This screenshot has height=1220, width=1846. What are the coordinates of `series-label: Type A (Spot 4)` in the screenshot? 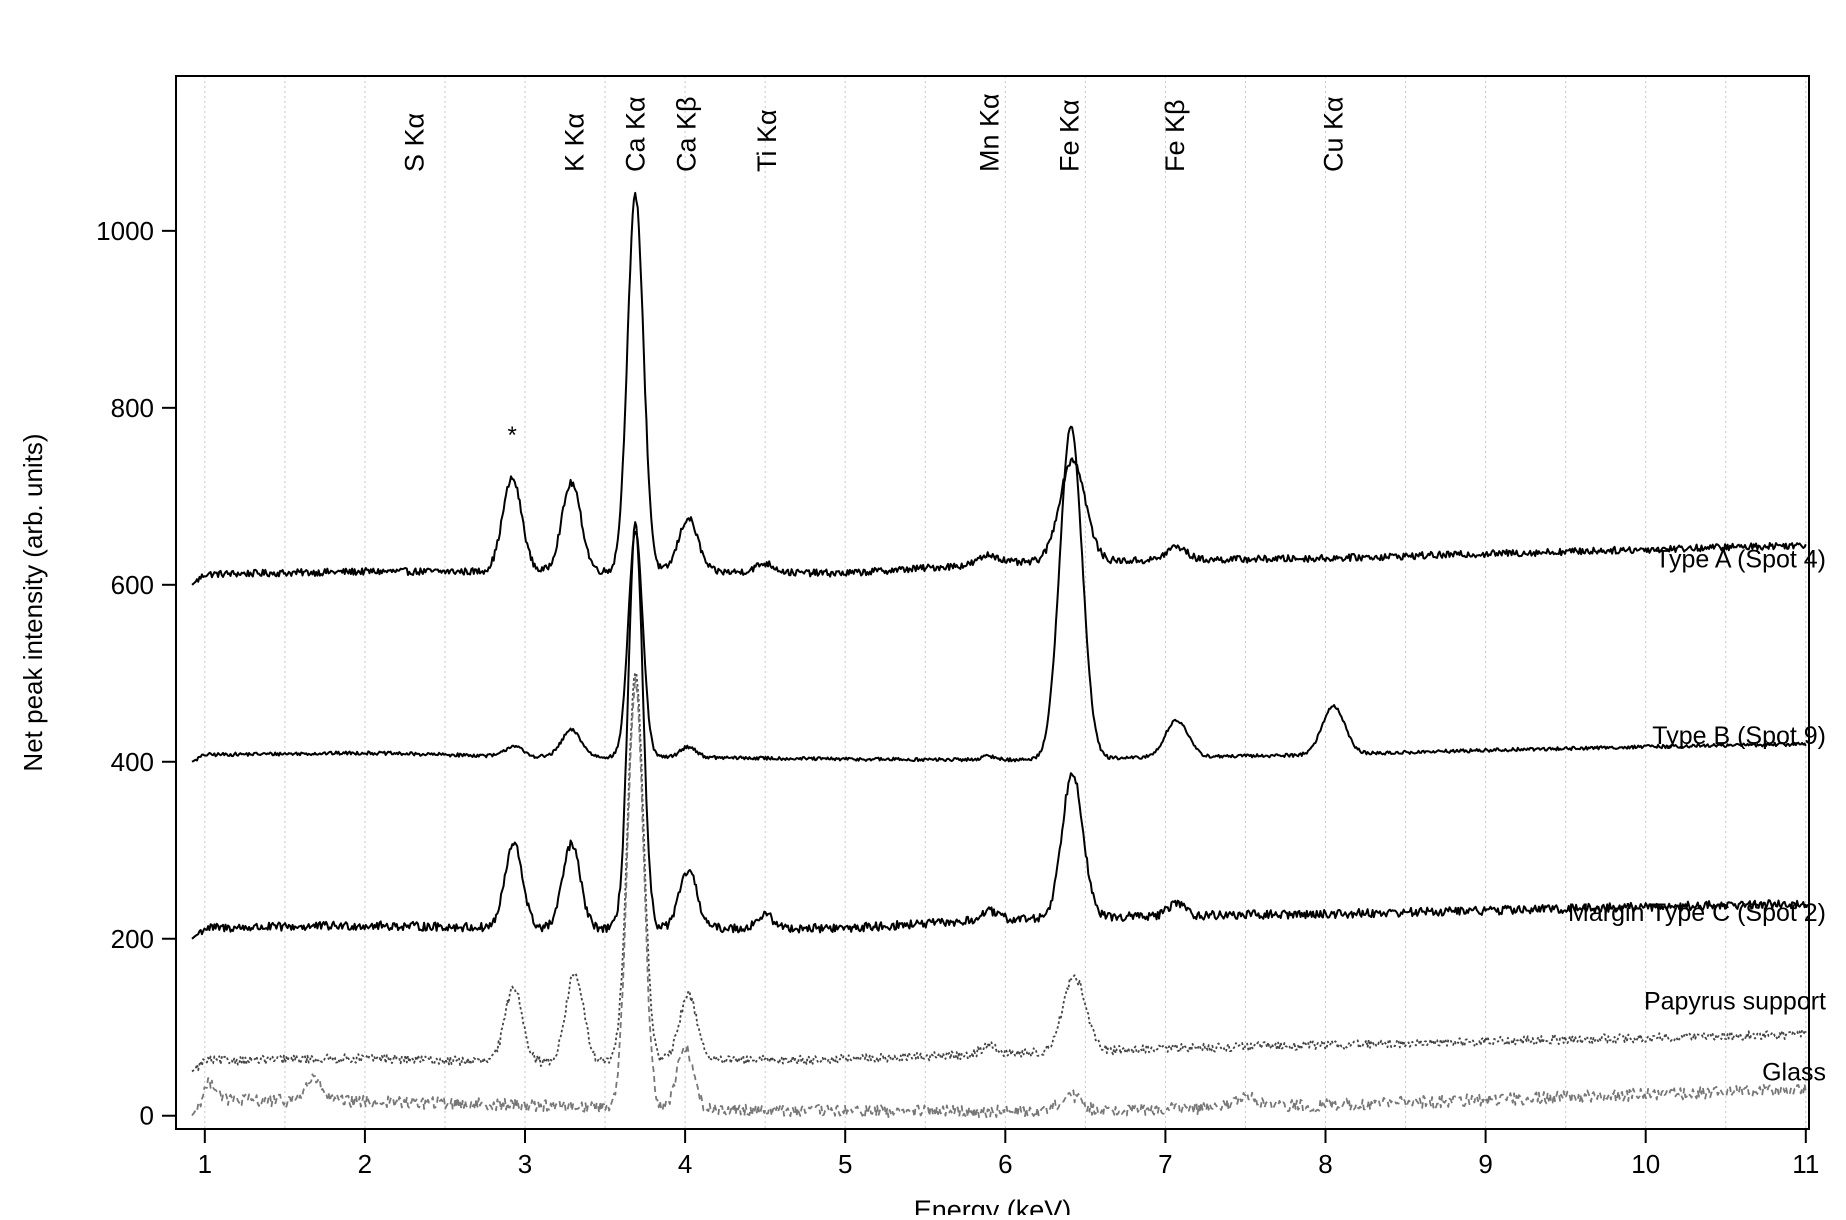 It's located at (1740, 559).